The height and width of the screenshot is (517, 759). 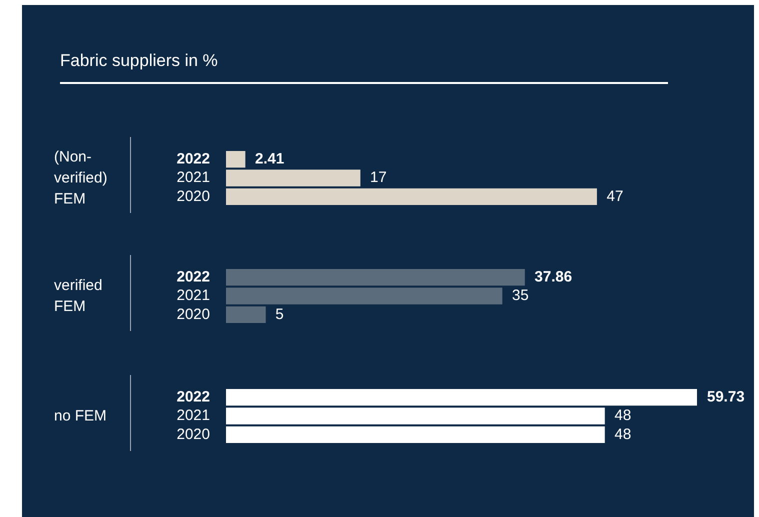 What do you see at coordinates (520, 295) in the screenshot?
I see `data-label: 35` at bounding box center [520, 295].